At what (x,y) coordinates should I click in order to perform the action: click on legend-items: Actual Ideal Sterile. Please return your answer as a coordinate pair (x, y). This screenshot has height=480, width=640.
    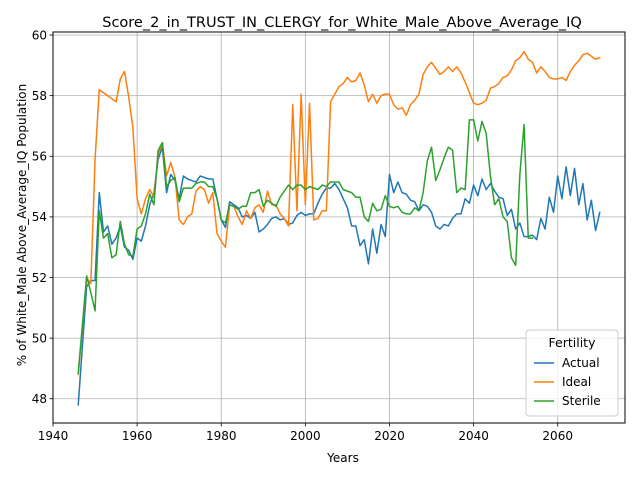
    Looking at the image, I should click on (567, 382).